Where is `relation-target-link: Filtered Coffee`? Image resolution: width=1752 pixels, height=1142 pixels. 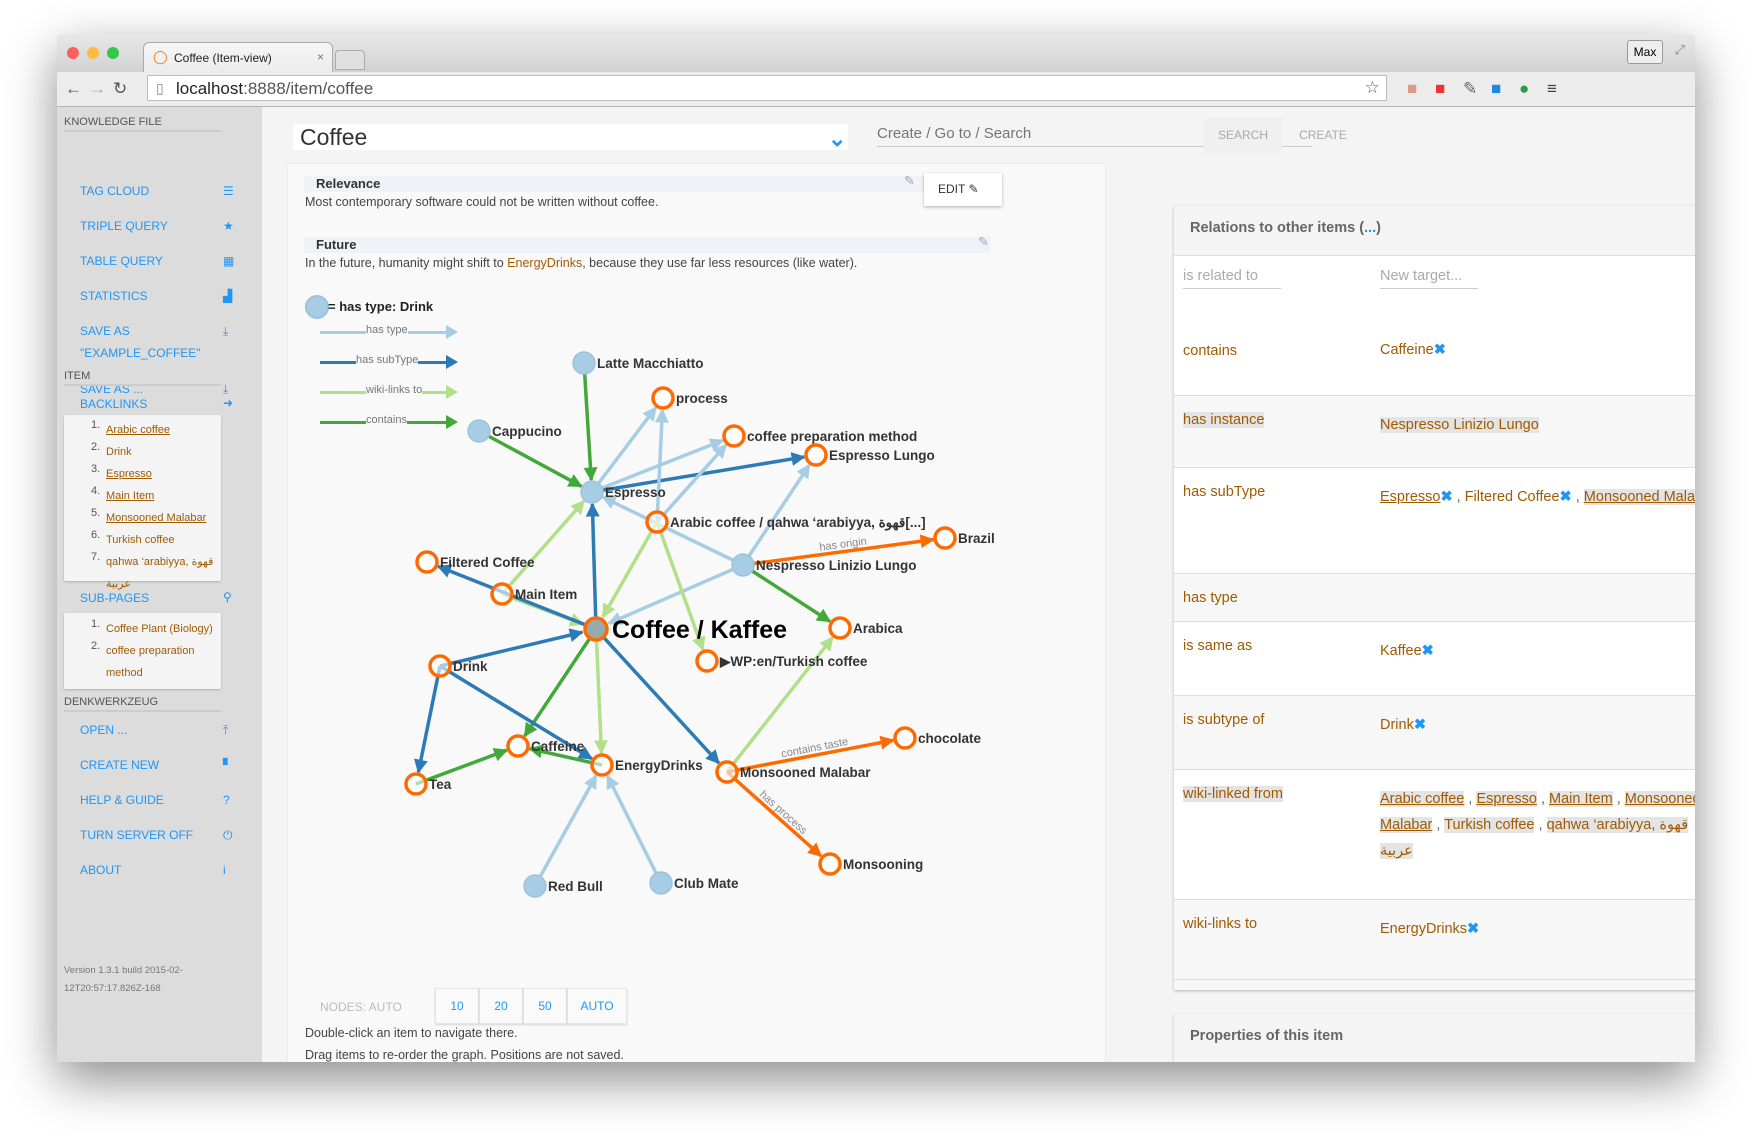 relation-target-link: Filtered Coffee is located at coordinates (1512, 497).